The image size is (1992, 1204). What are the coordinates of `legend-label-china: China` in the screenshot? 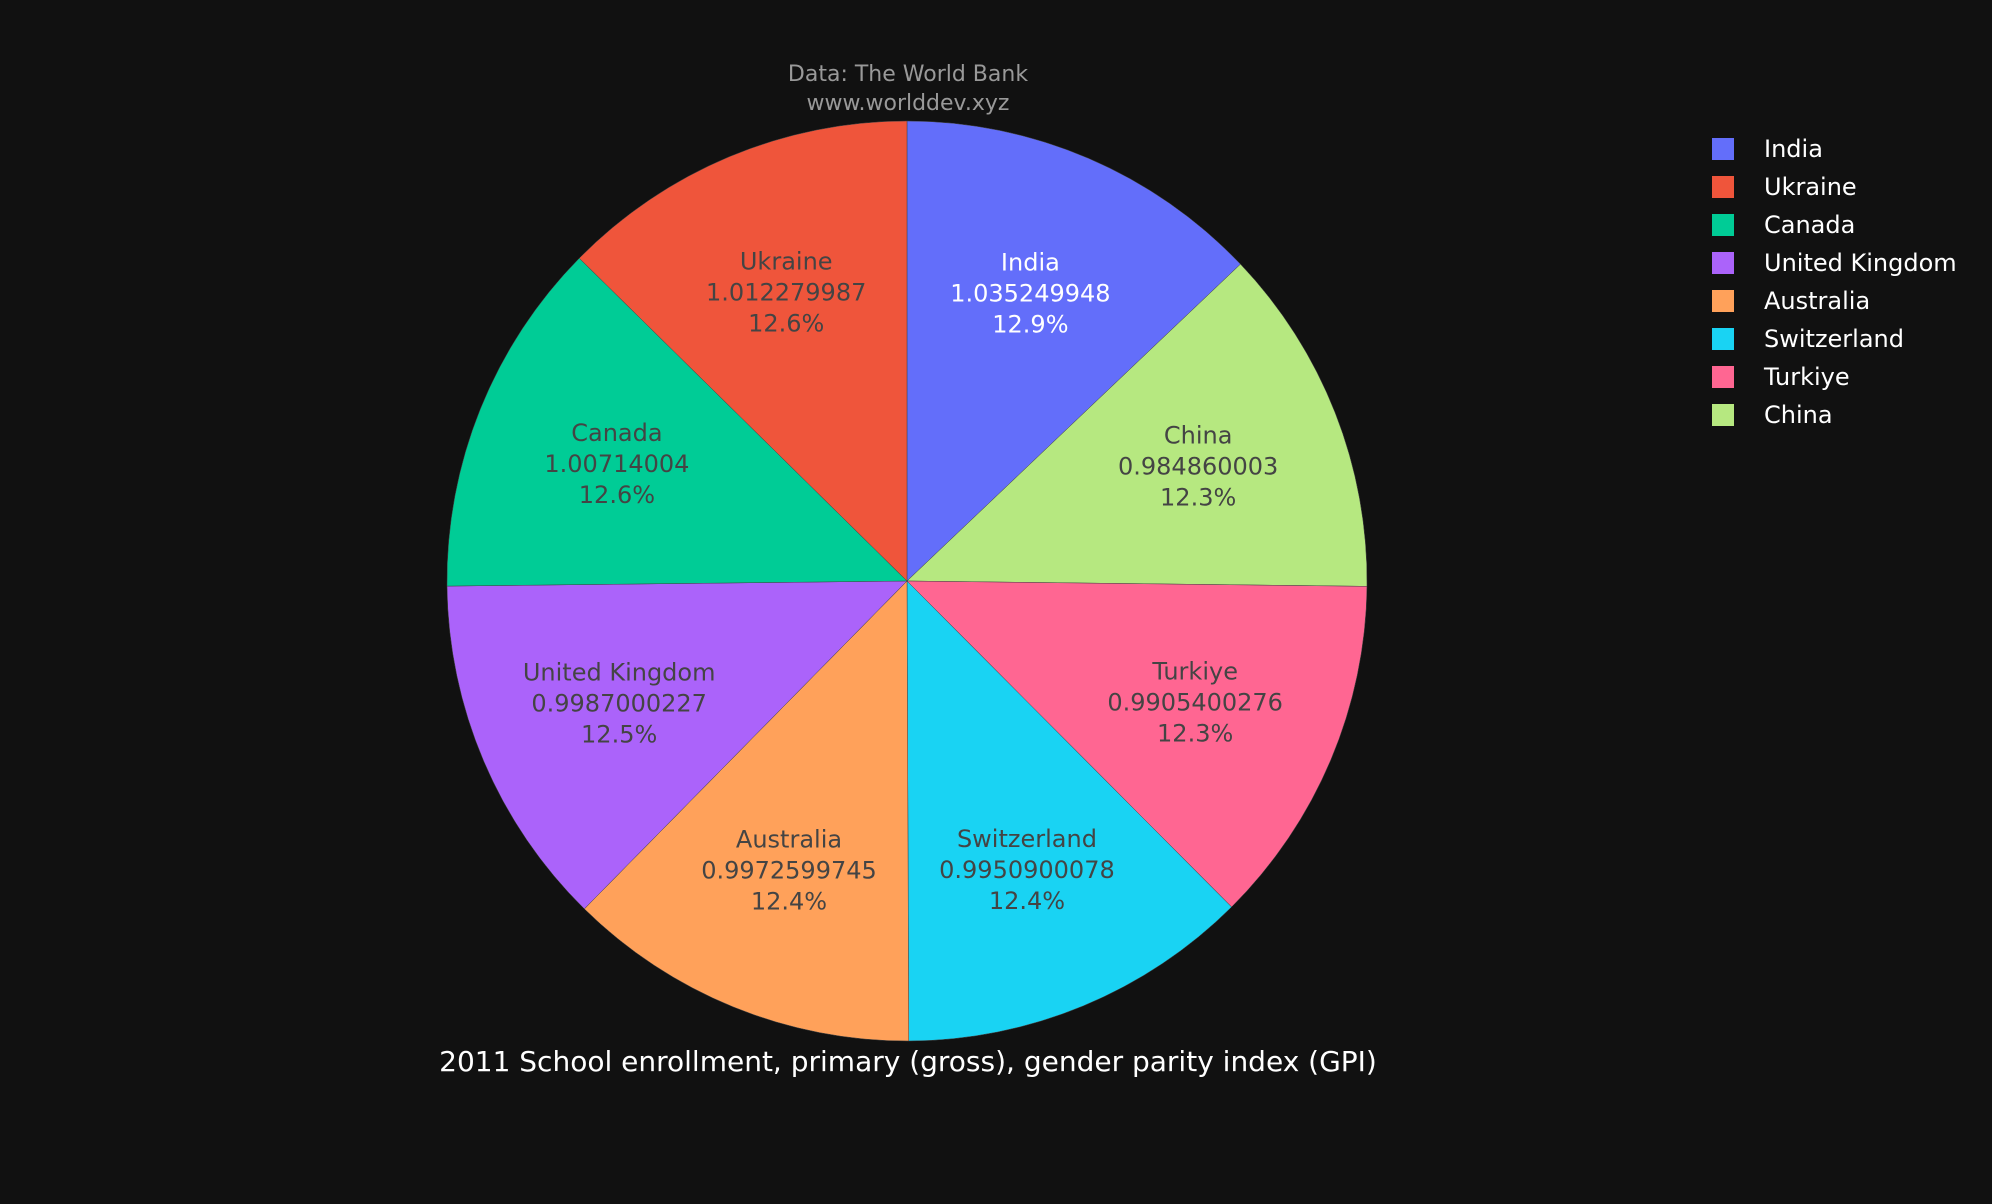 It's located at (1798, 415).